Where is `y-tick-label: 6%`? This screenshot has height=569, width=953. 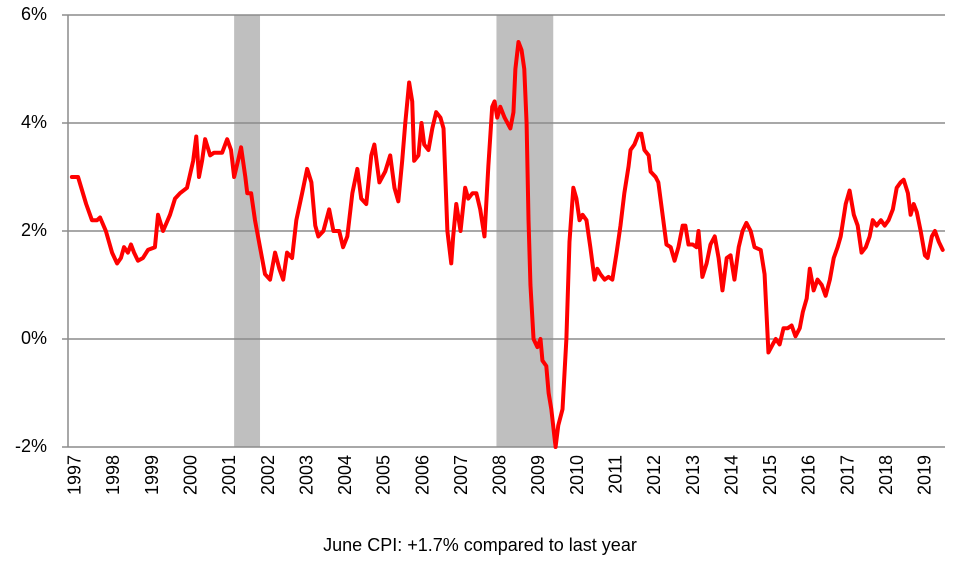 y-tick-label: 6% is located at coordinates (34, 14).